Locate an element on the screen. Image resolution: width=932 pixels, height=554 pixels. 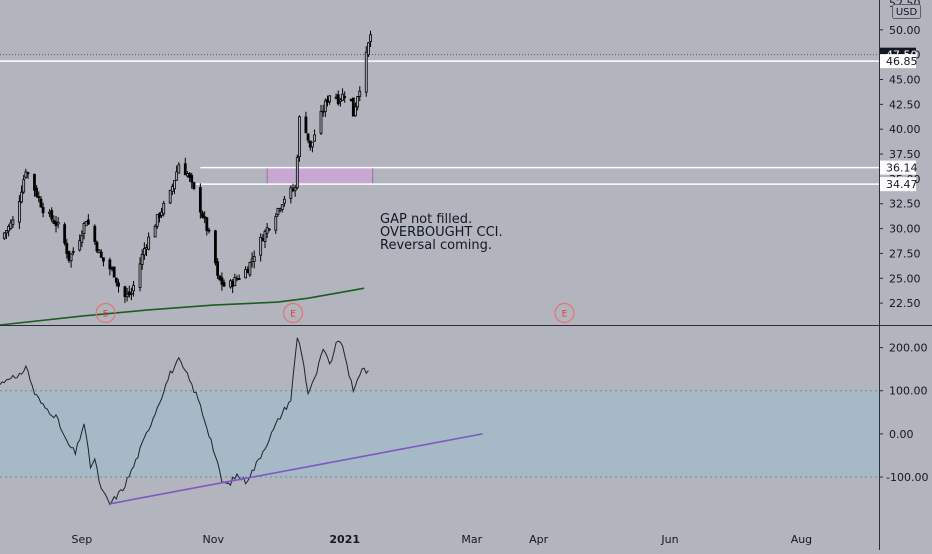
time-tick-label: Nov is located at coordinates (214, 539).